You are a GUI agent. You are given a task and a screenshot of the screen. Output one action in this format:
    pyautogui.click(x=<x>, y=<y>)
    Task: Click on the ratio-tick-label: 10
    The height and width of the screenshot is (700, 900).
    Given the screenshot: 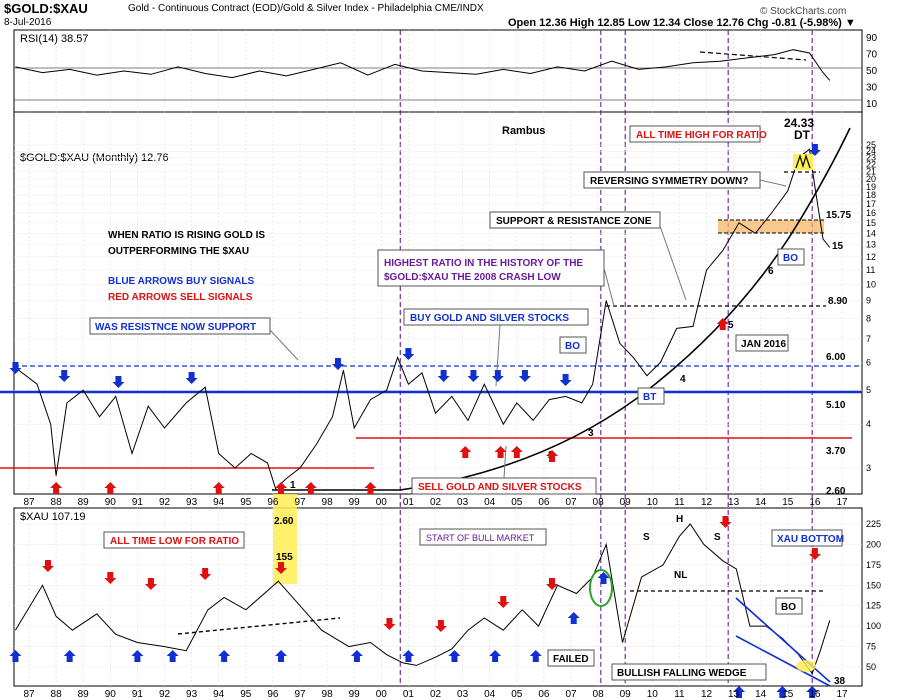 What is the action you would take?
    pyautogui.click(x=871, y=285)
    